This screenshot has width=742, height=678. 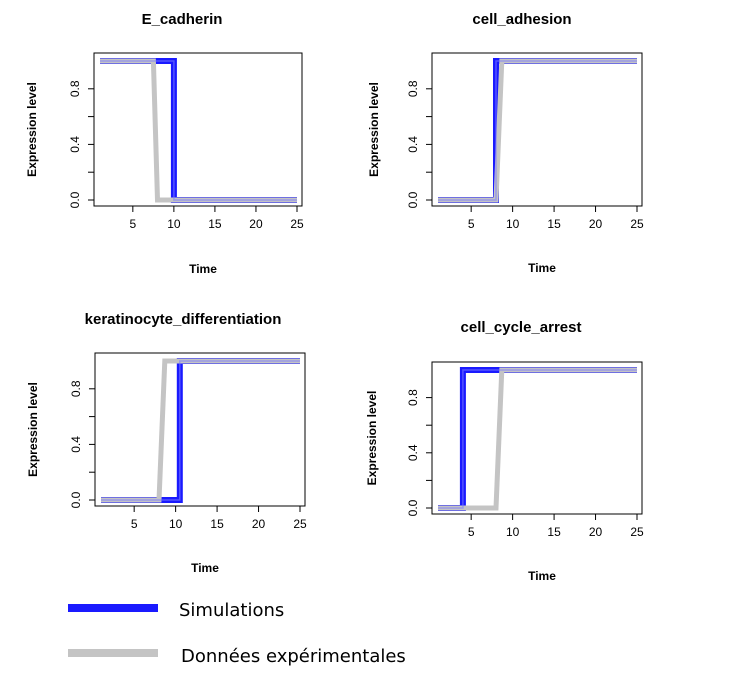 What do you see at coordinates (521, 19) in the screenshot?
I see `chart-title: cell_adhesion` at bounding box center [521, 19].